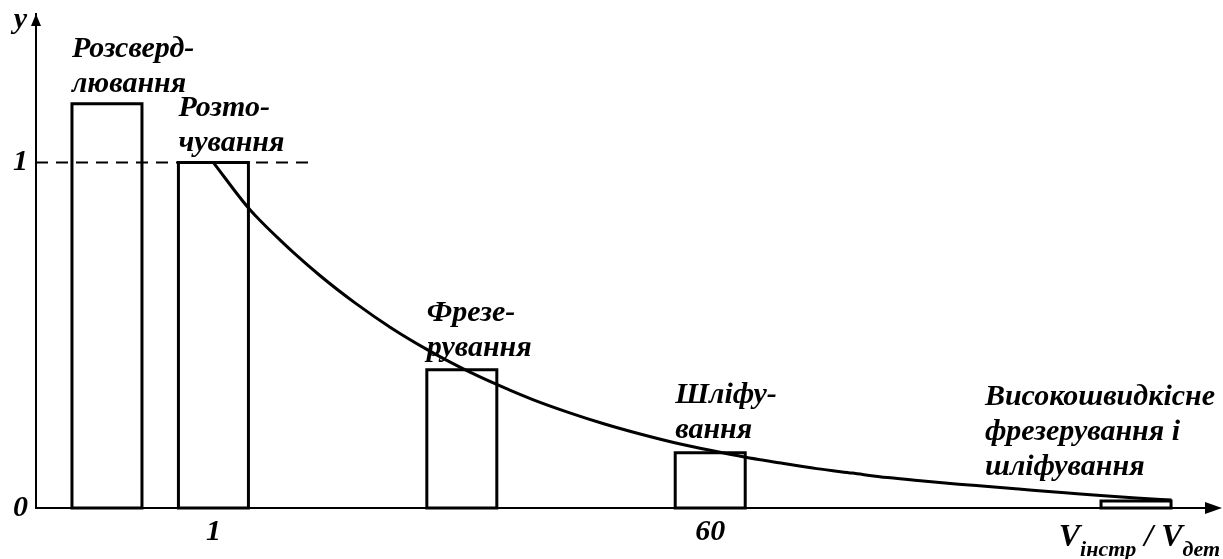  What do you see at coordinates (477, 328) in the screenshot?
I see `series-label: Фрезе- рування` at bounding box center [477, 328].